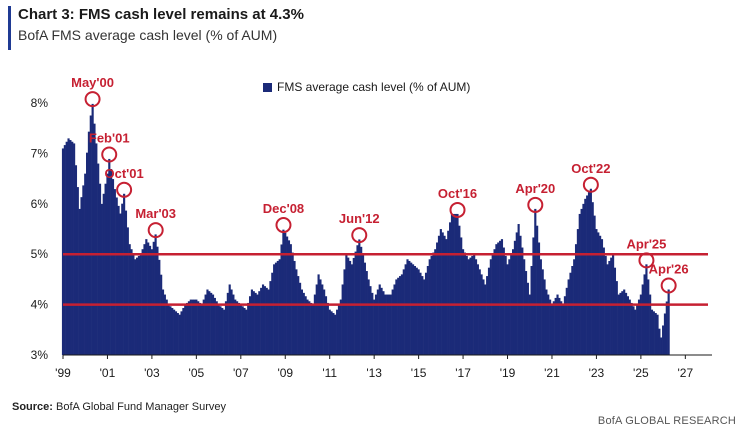  Describe the element at coordinates (457, 193) in the screenshot. I see `annotation-label: Oct'16` at that location.